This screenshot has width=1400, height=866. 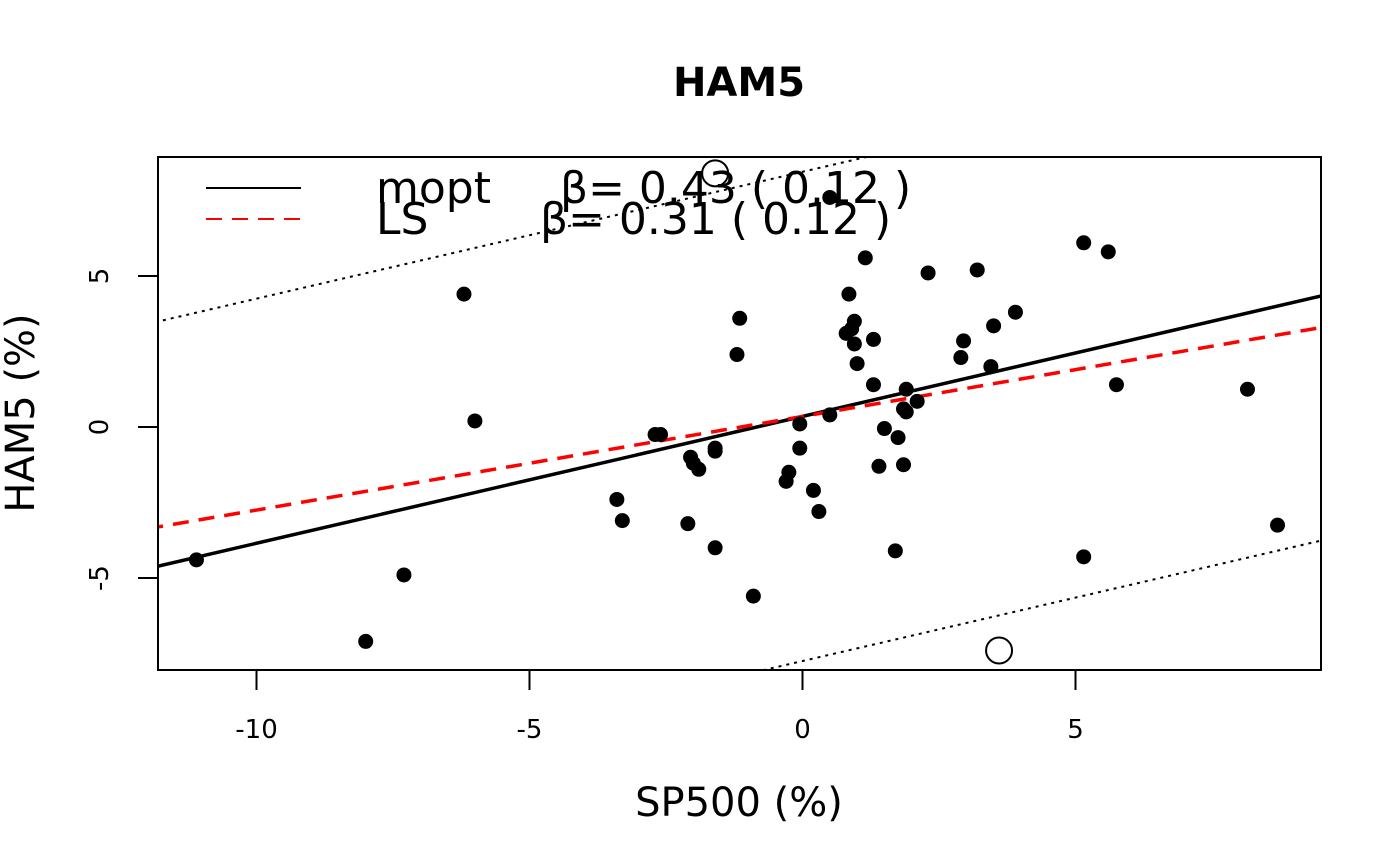 I want to click on x-axis-title: SP500 (%), so click(x=739, y=803).